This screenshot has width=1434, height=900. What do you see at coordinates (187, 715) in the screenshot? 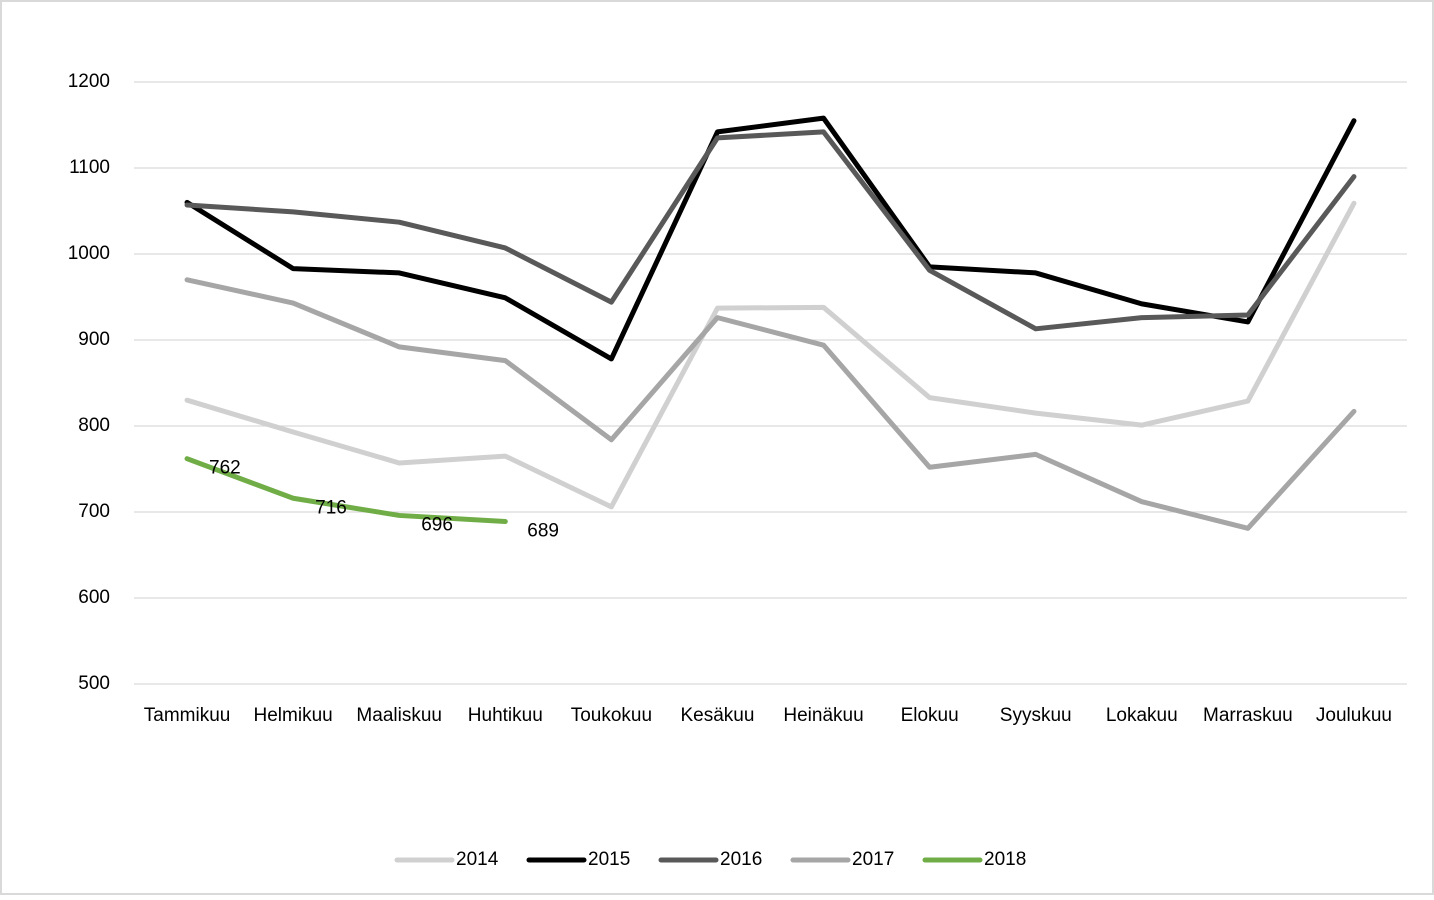
I see `x-tick-label: Tammikuu` at bounding box center [187, 715].